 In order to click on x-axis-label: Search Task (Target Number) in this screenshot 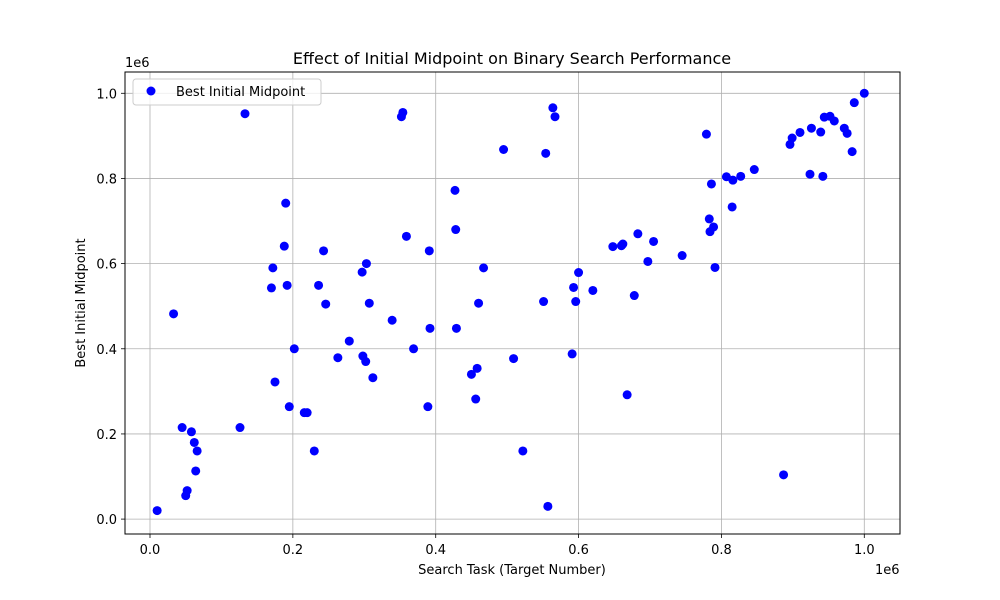, I will do `click(512, 570)`.